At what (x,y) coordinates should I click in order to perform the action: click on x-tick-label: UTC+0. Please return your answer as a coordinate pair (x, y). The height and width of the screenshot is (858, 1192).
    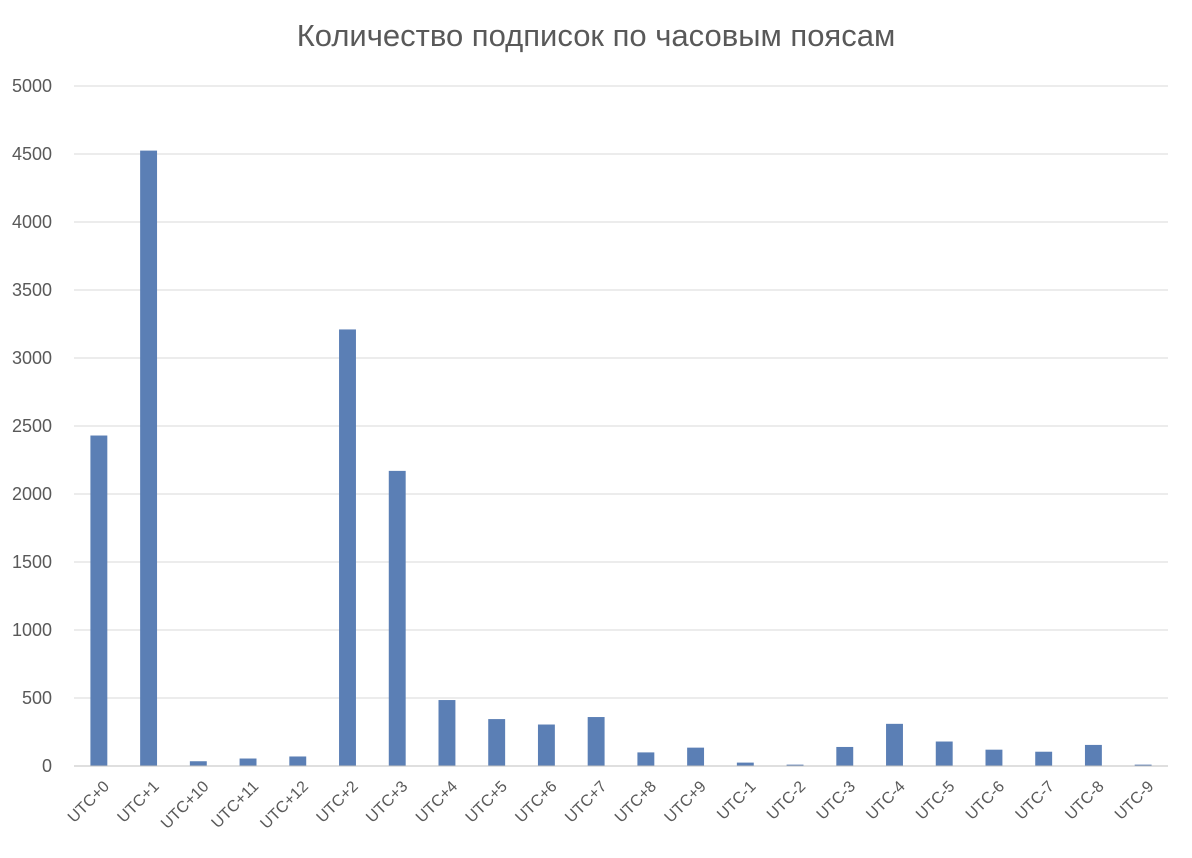
    Looking at the image, I should click on (89, 802).